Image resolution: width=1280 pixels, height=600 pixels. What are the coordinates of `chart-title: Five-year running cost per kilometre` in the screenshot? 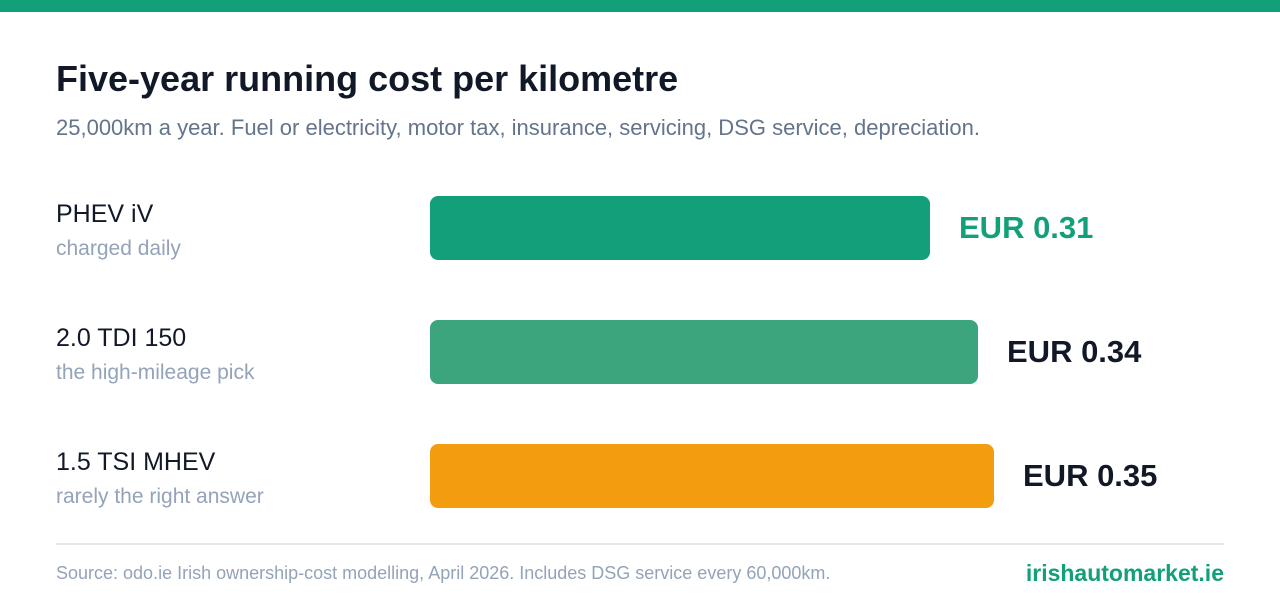 It's located at (367, 78).